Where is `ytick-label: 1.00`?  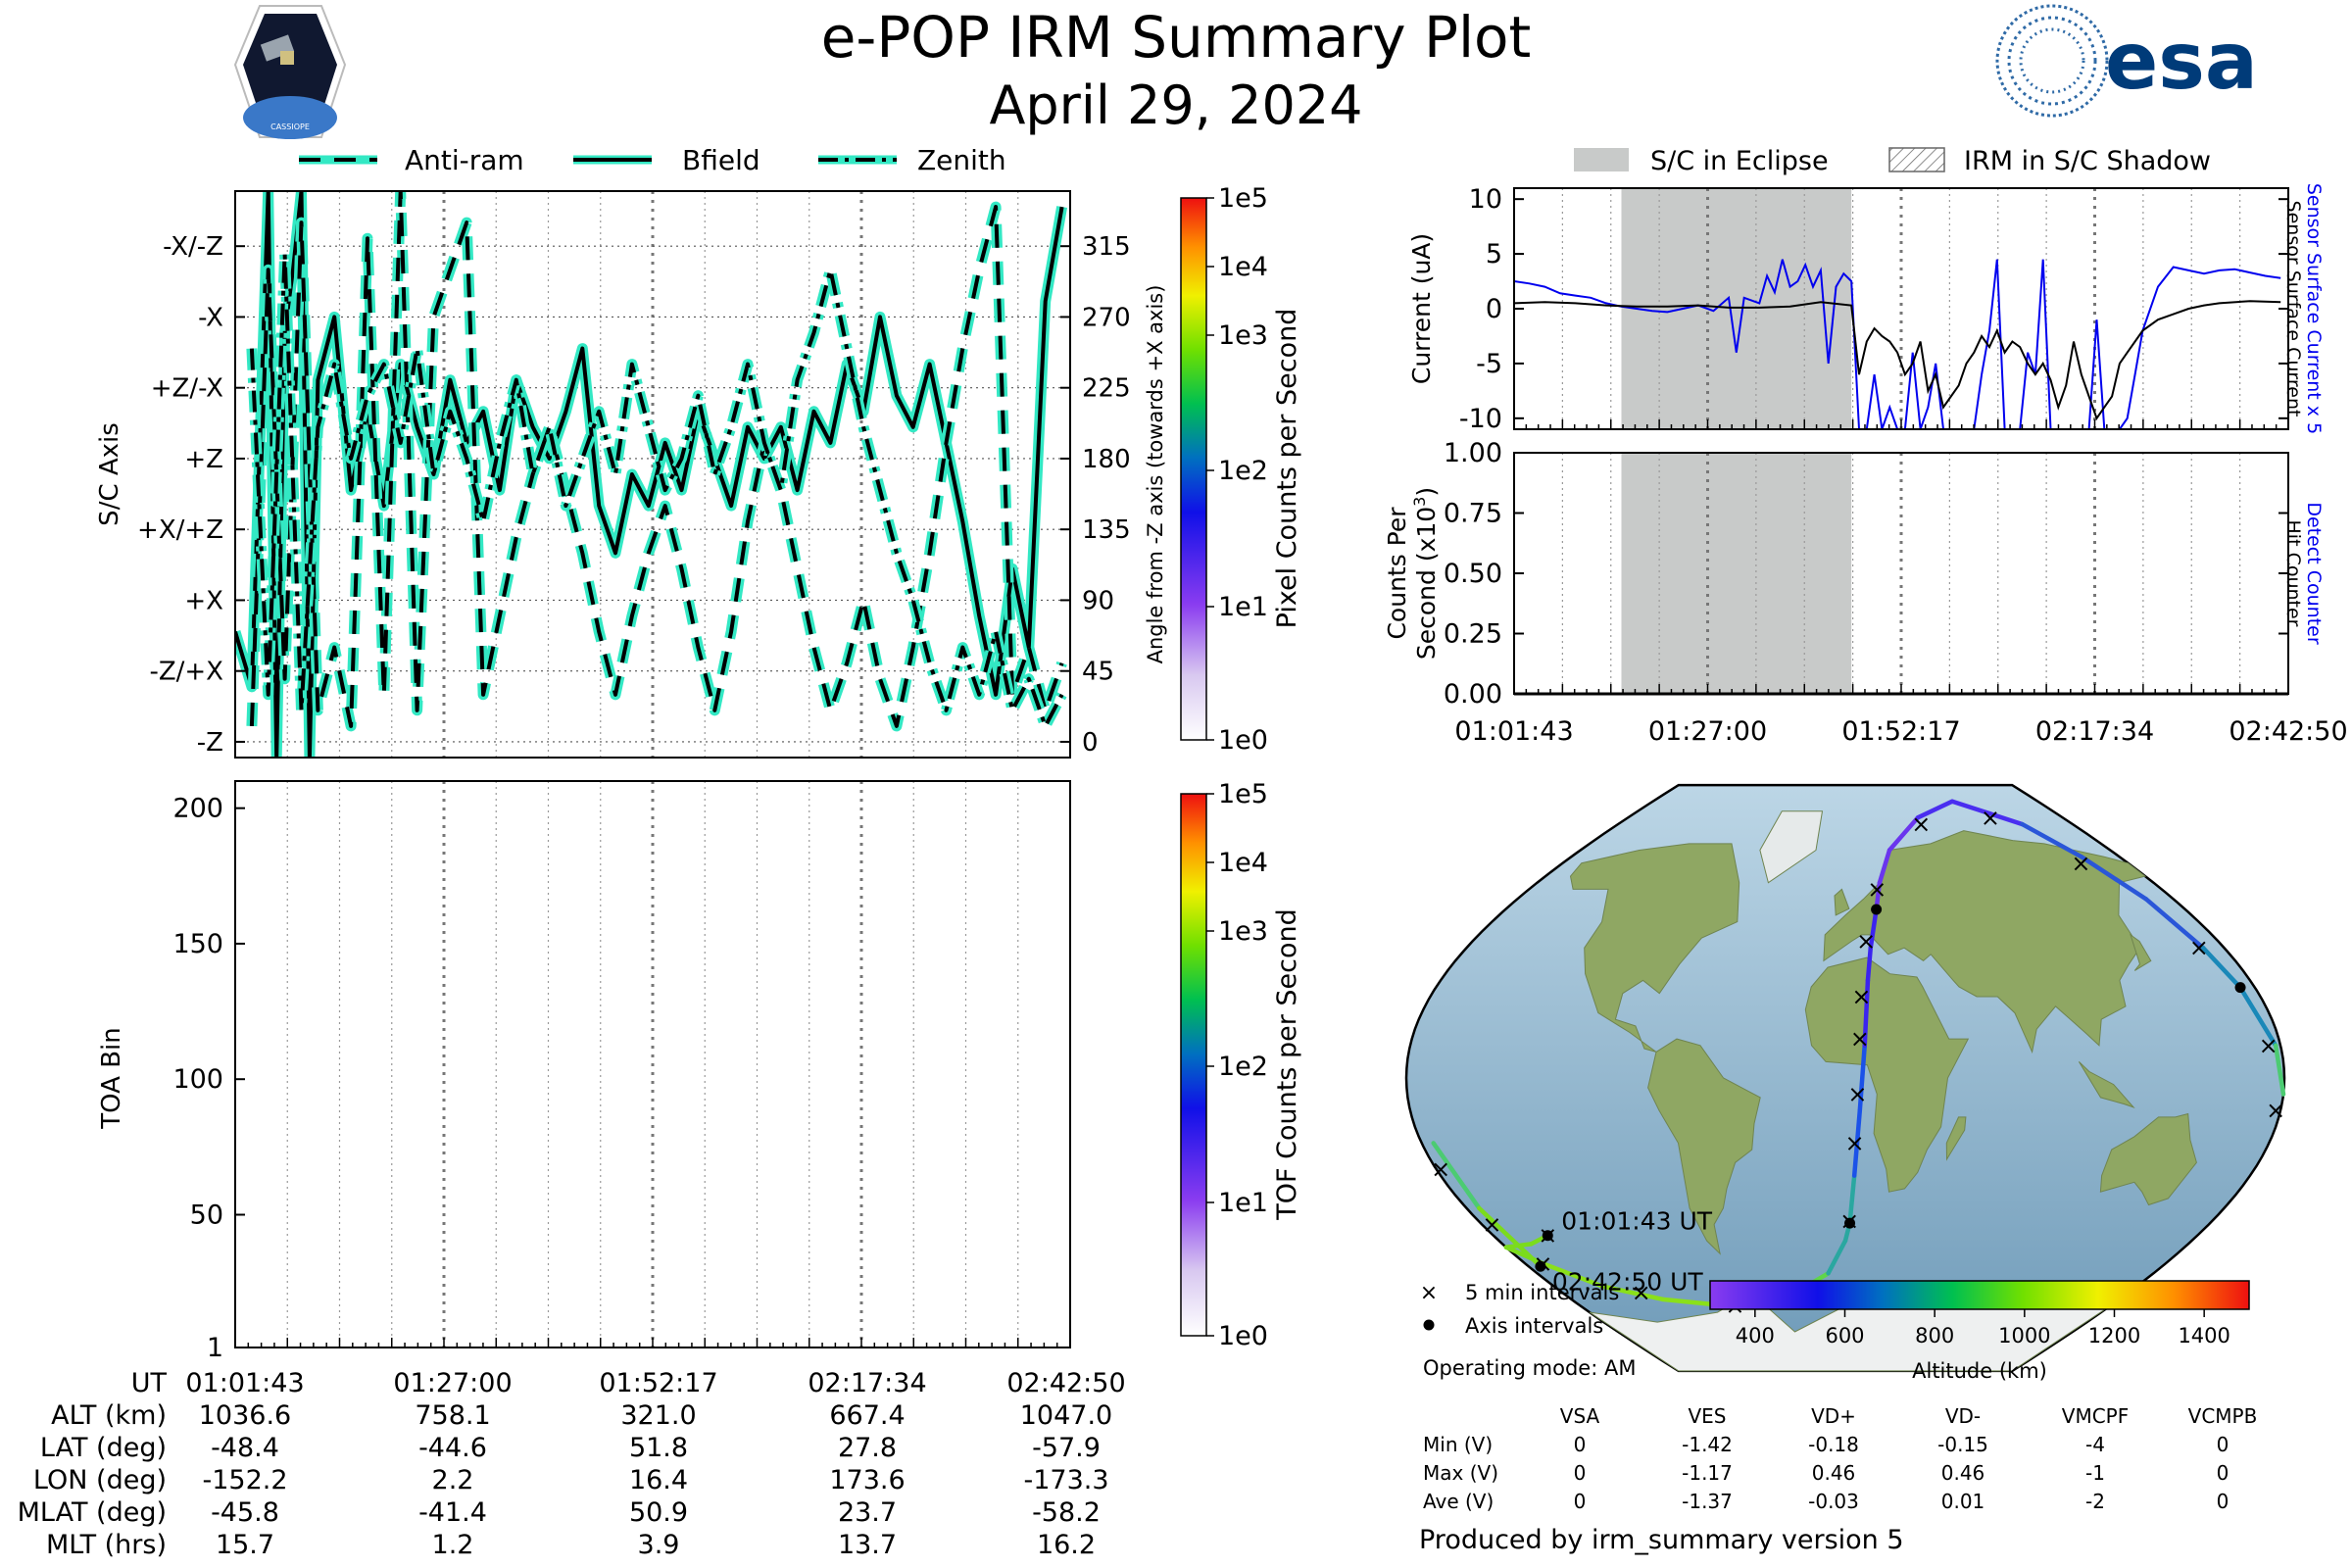
ytick-label: 1.00 is located at coordinates (1473, 453).